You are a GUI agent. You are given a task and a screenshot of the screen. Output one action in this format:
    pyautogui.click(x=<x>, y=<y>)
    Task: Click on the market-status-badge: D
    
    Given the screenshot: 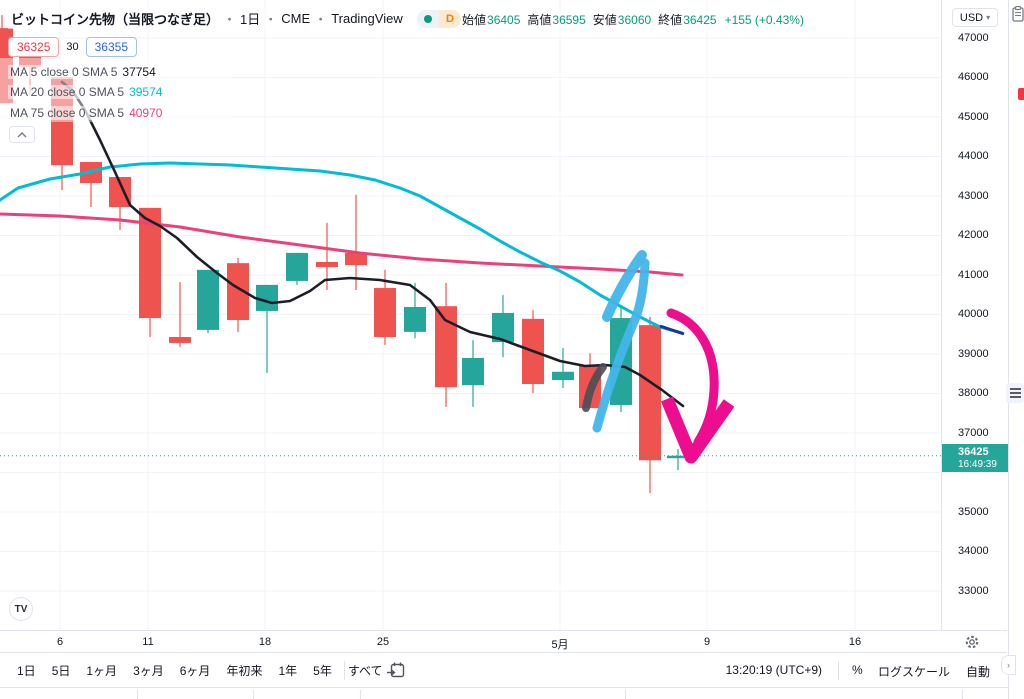 What is the action you would take?
    pyautogui.click(x=439, y=19)
    